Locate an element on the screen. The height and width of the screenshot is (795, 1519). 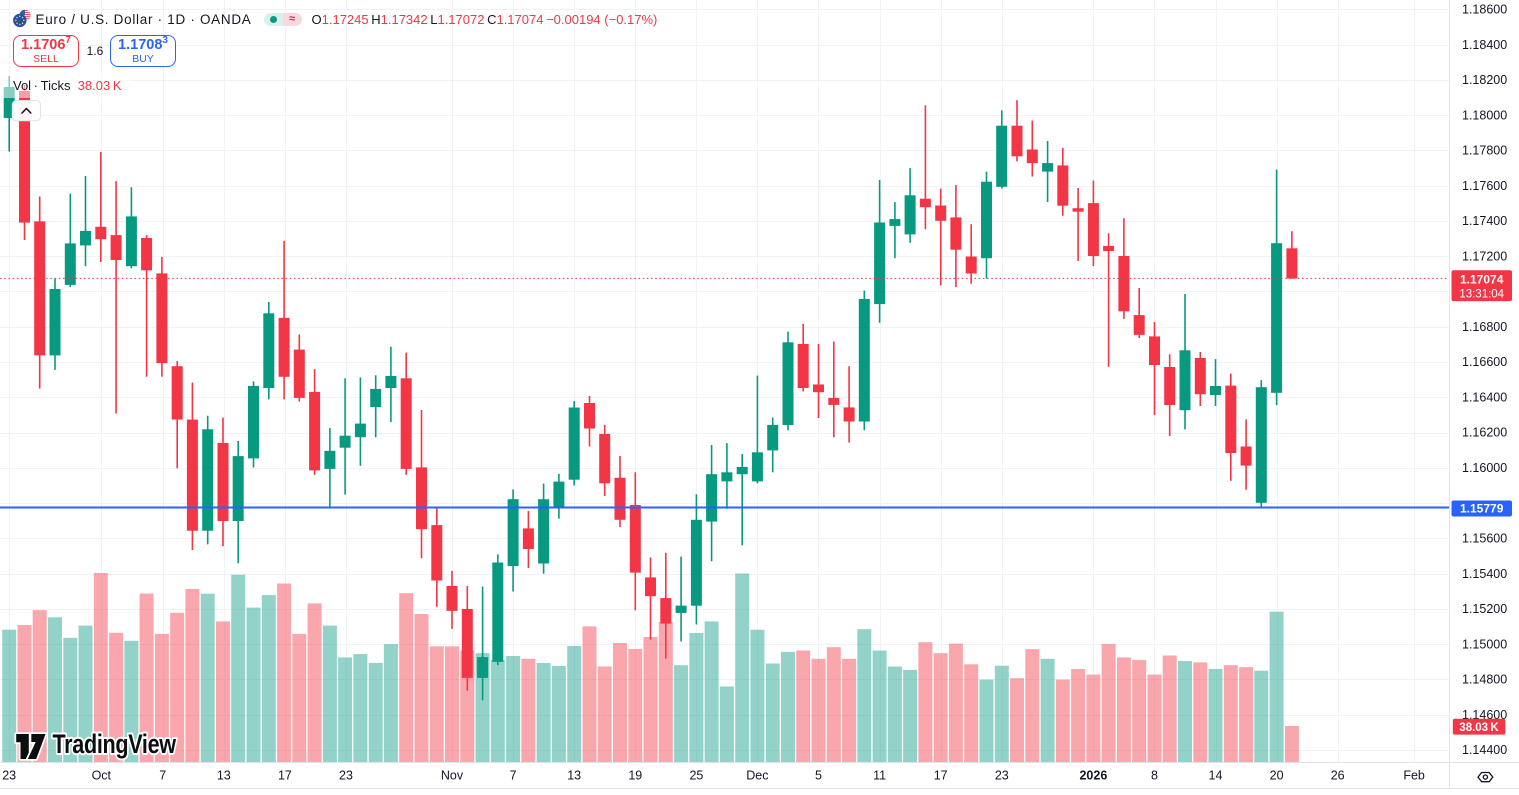
svg-text: Feb is located at coordinates (1414, 776).